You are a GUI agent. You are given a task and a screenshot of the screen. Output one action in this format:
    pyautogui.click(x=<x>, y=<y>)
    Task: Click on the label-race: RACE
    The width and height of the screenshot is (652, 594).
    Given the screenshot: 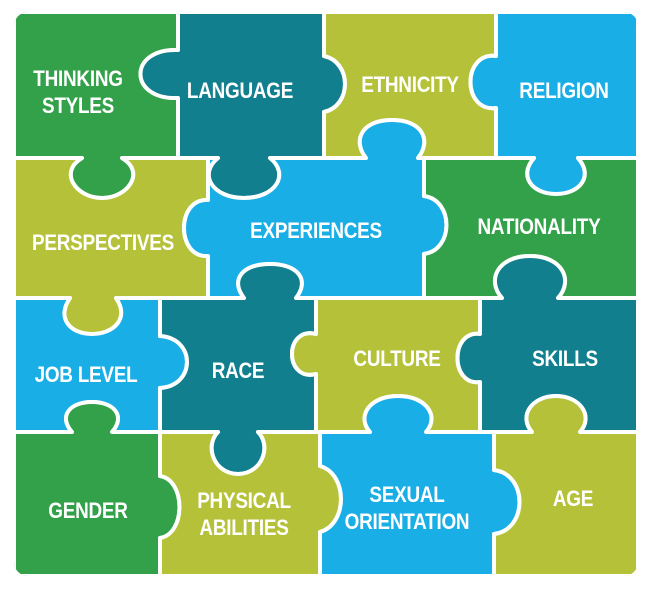 What is the action you would take?
    pyautogui.click(x=238, y=370)
    